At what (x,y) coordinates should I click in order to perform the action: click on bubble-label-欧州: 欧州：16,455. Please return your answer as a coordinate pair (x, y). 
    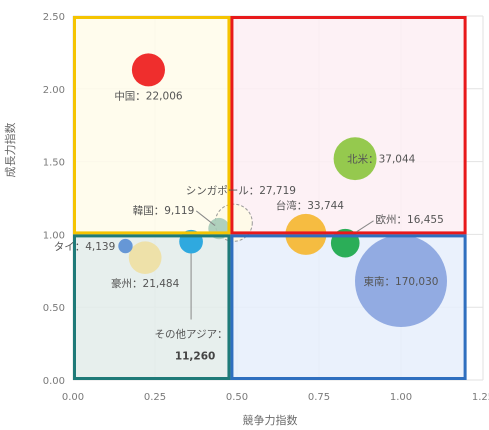
    Looking at the image, I should click on (410, 220).